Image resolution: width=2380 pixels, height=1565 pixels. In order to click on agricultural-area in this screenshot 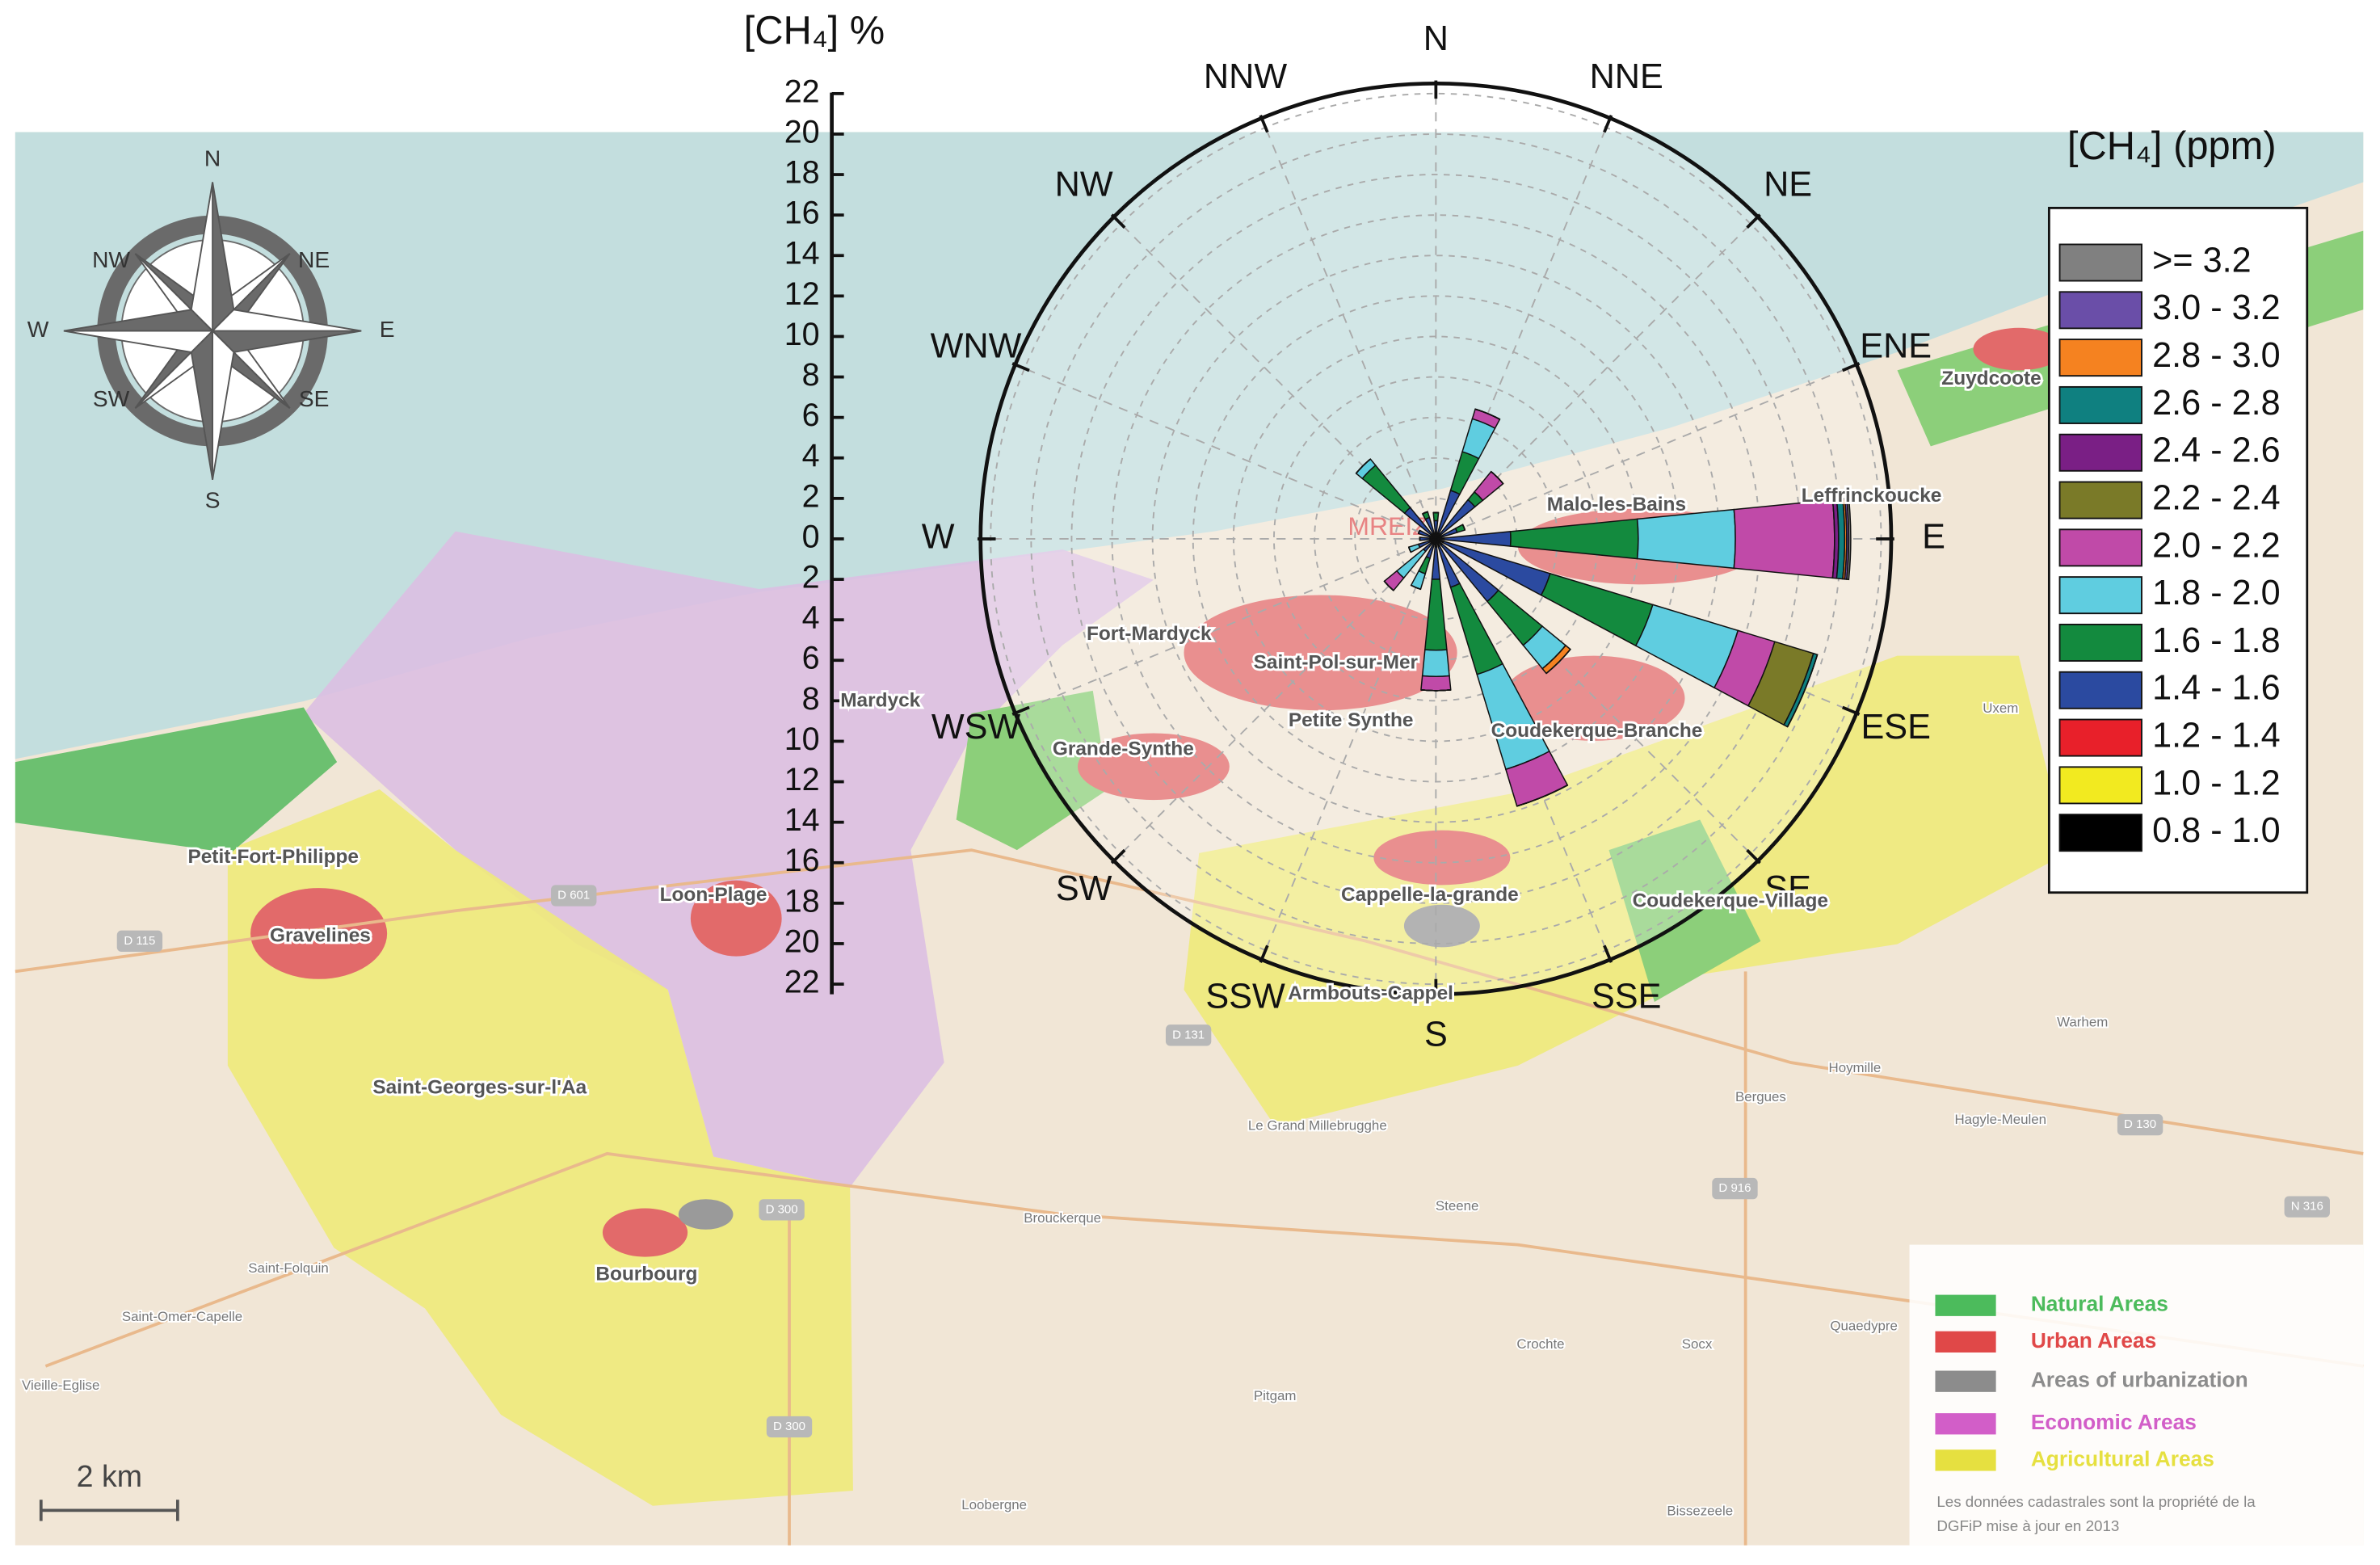, I will do `click(540, 1147)`.